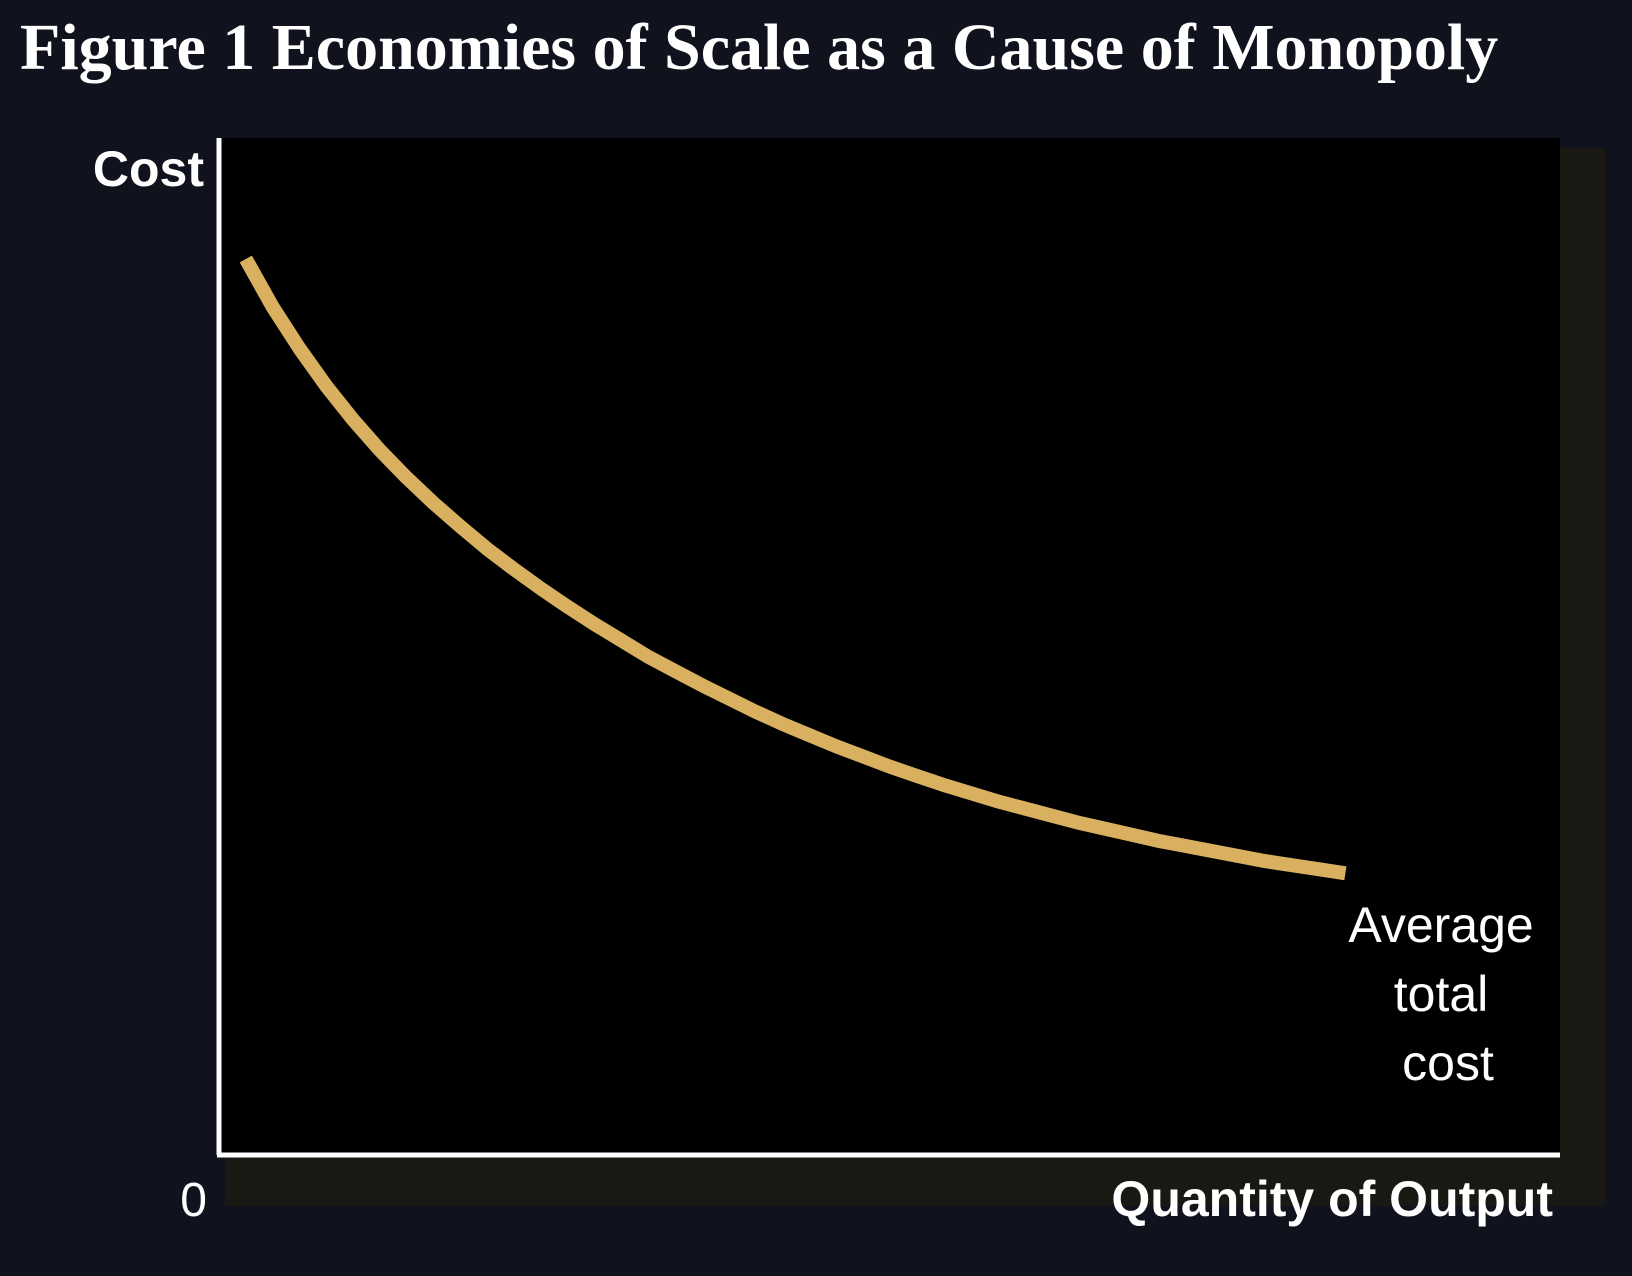 This screenshot has width=1632, height=1276. Describe the element at coordinates (1448, 1063) in the screenshot. I see `series-label-line-3: cost` at that location.